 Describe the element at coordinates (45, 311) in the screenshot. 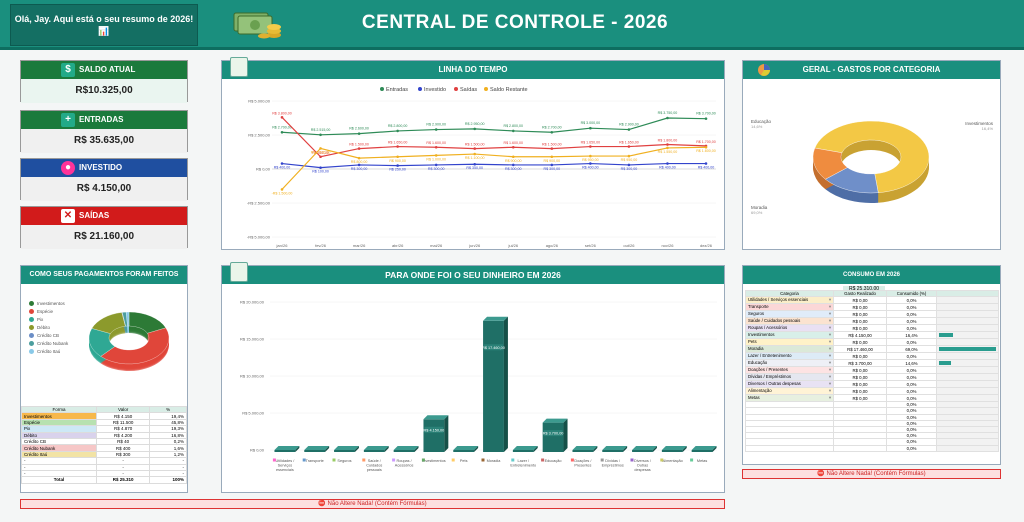

I see `legend-label: Espécie` at that location.